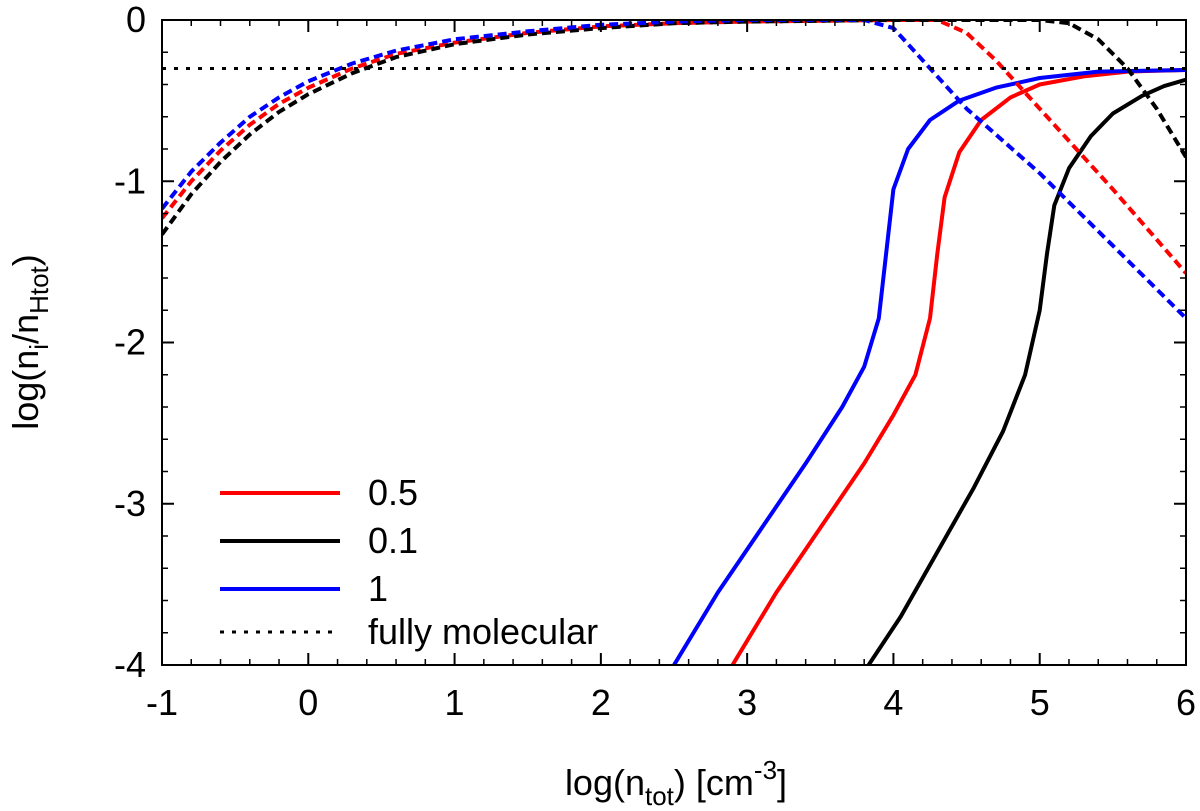 The width and height of the screenshot is (1200, 811). What do you see at coordinates (130, 180) in the screenshot?
I see `y-tick-label: -1` at bounding box center [130, 180].